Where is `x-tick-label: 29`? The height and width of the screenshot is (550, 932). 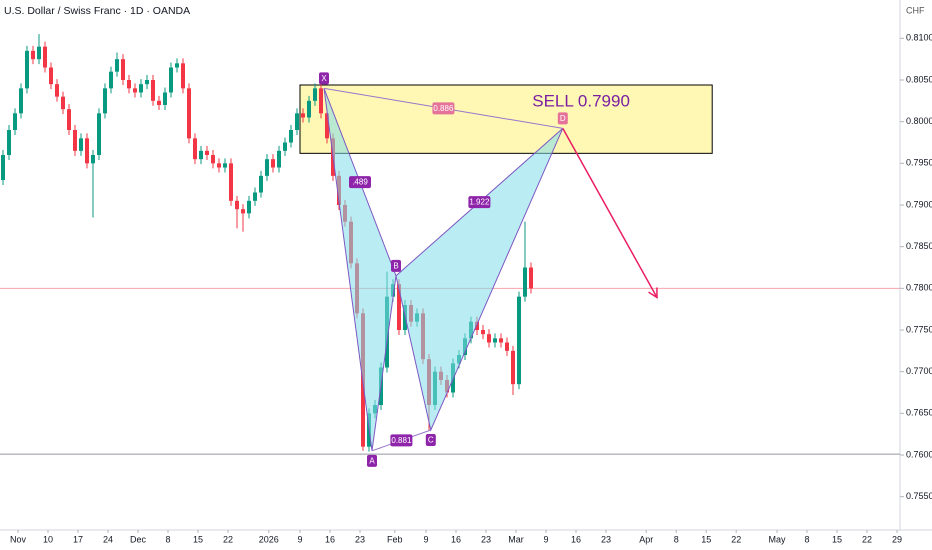
x-tick-label: 29 is located at coordinates (897, 539).